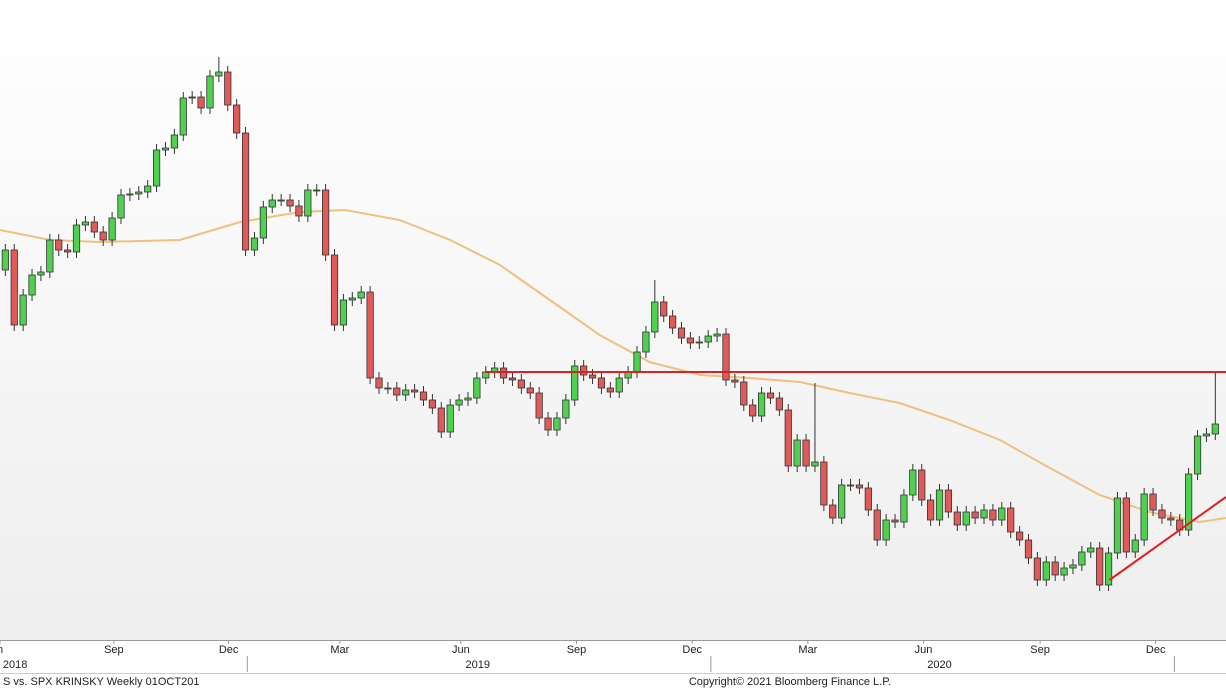 Image resolution: width=1226 pixels, height=690 pixels. Describe the element at coordinates (577, 650) in the screenshot. I see `x-tick-label: Sep` at that location.